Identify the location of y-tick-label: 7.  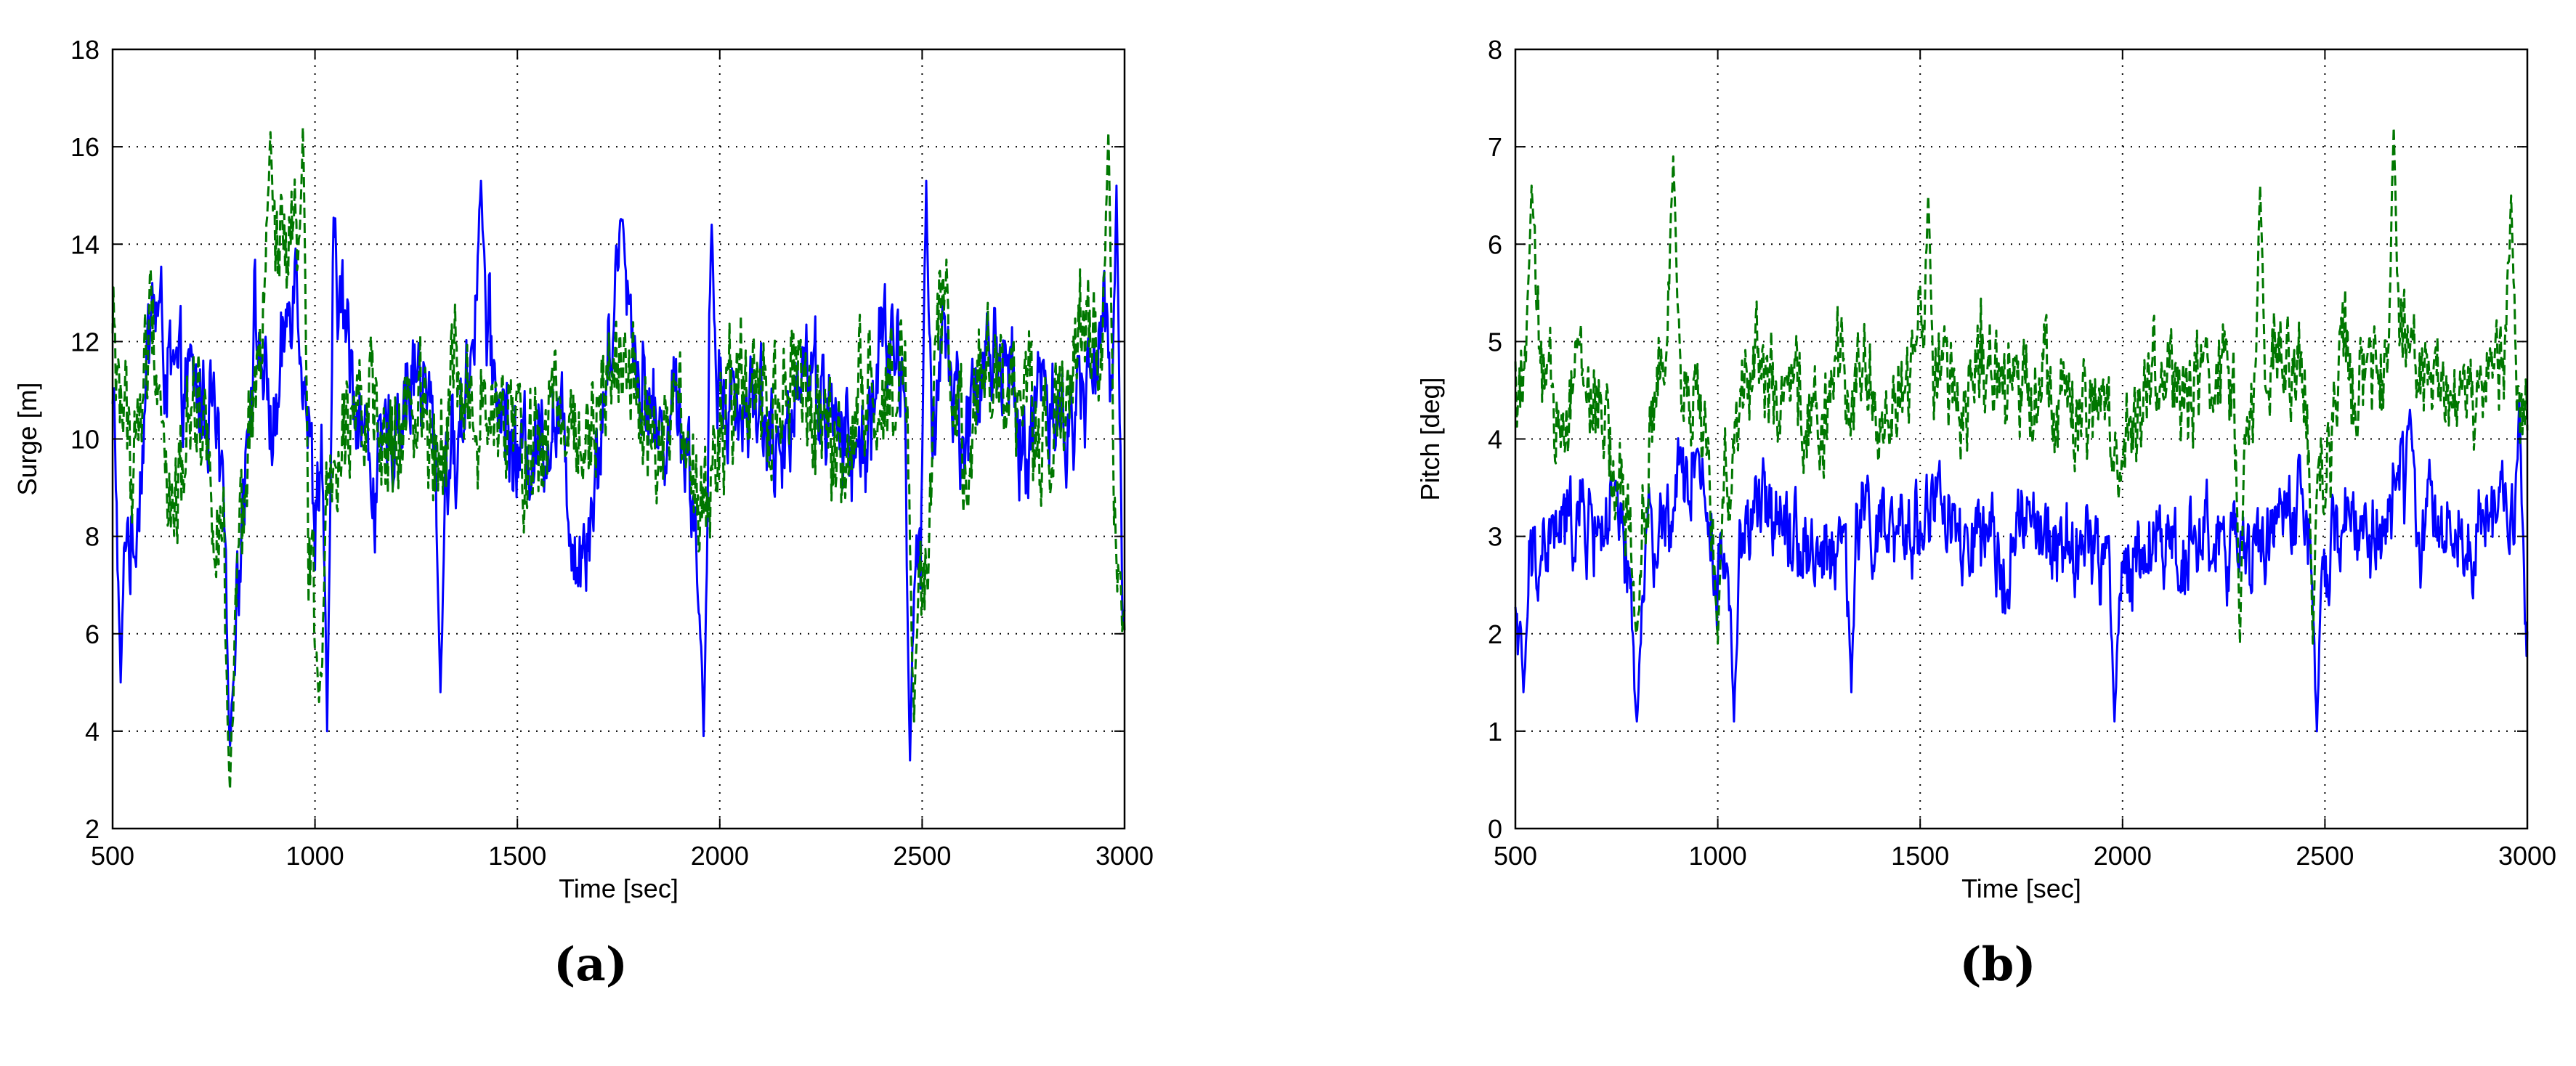
(1495, 147).